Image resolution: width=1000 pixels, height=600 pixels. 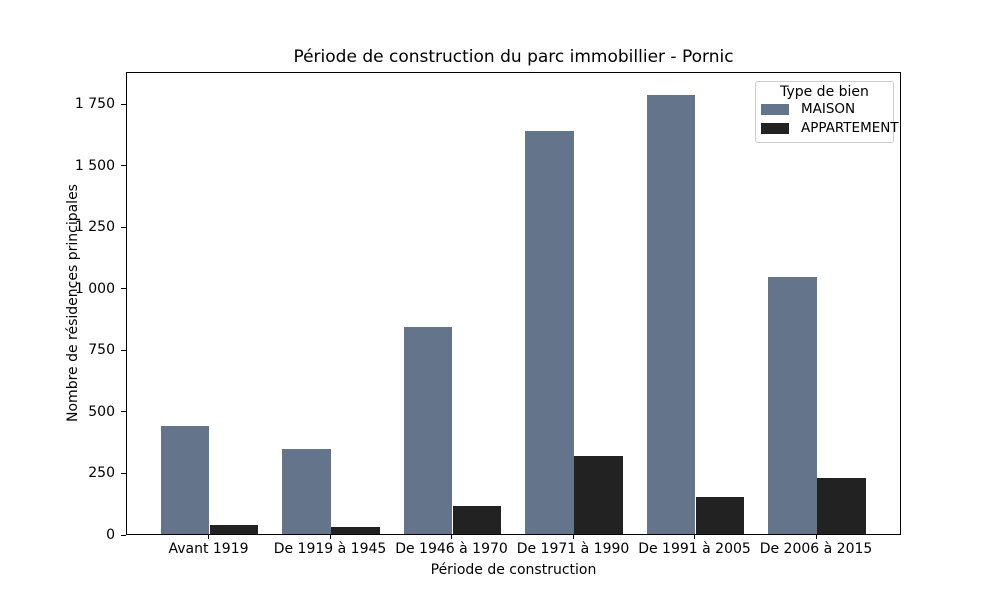 I want to click on x-tick-label: Avant 1919, so click(x=208, y=549).